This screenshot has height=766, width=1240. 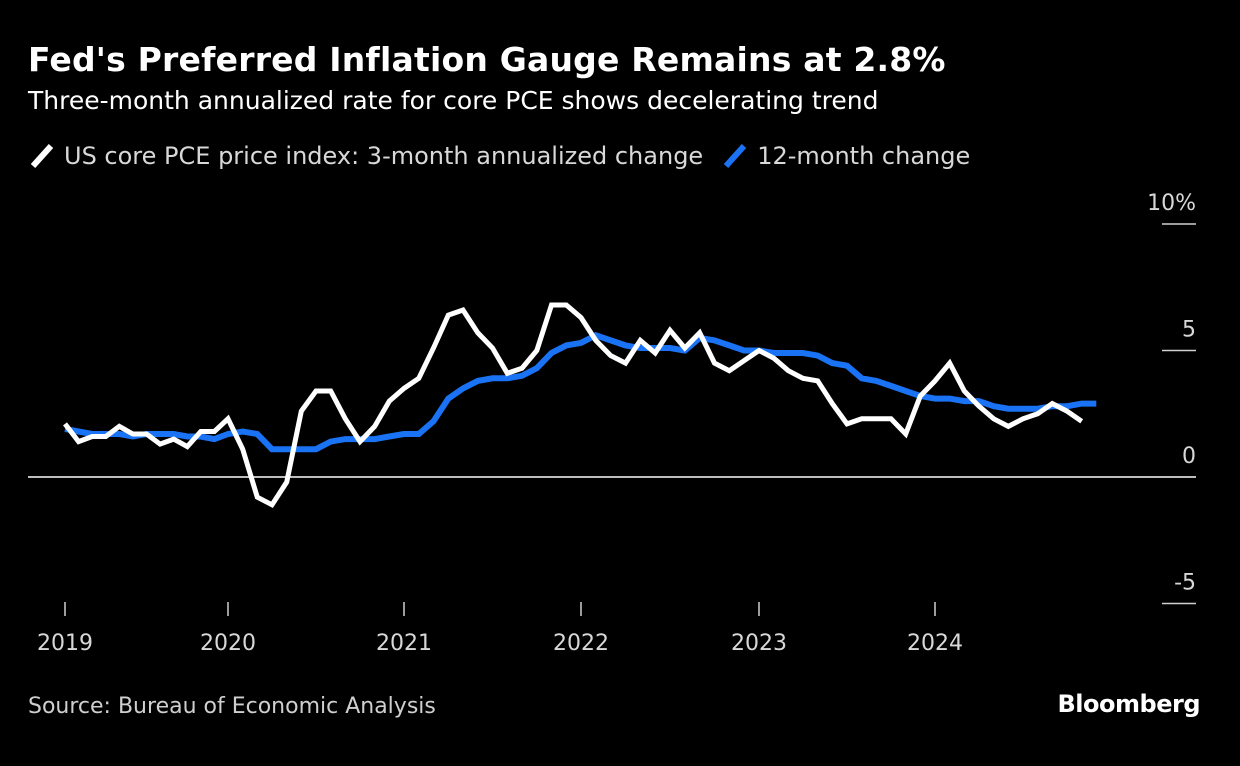 What do you see at coordinates (735, 156) in the screenshot?
I see `legend-swatch-blue-icon` at bounding box center [735, 156].